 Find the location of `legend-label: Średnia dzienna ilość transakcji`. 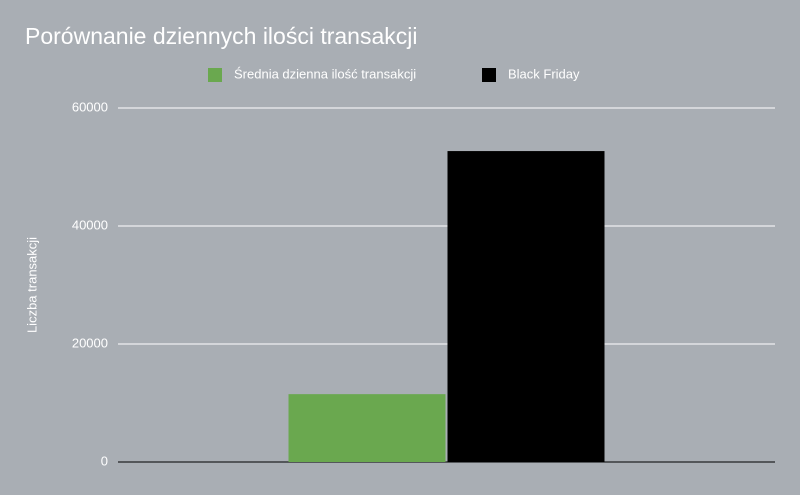

legend-label: Średnia dzienna ilość transakcji is located at coordinates (325, 73).